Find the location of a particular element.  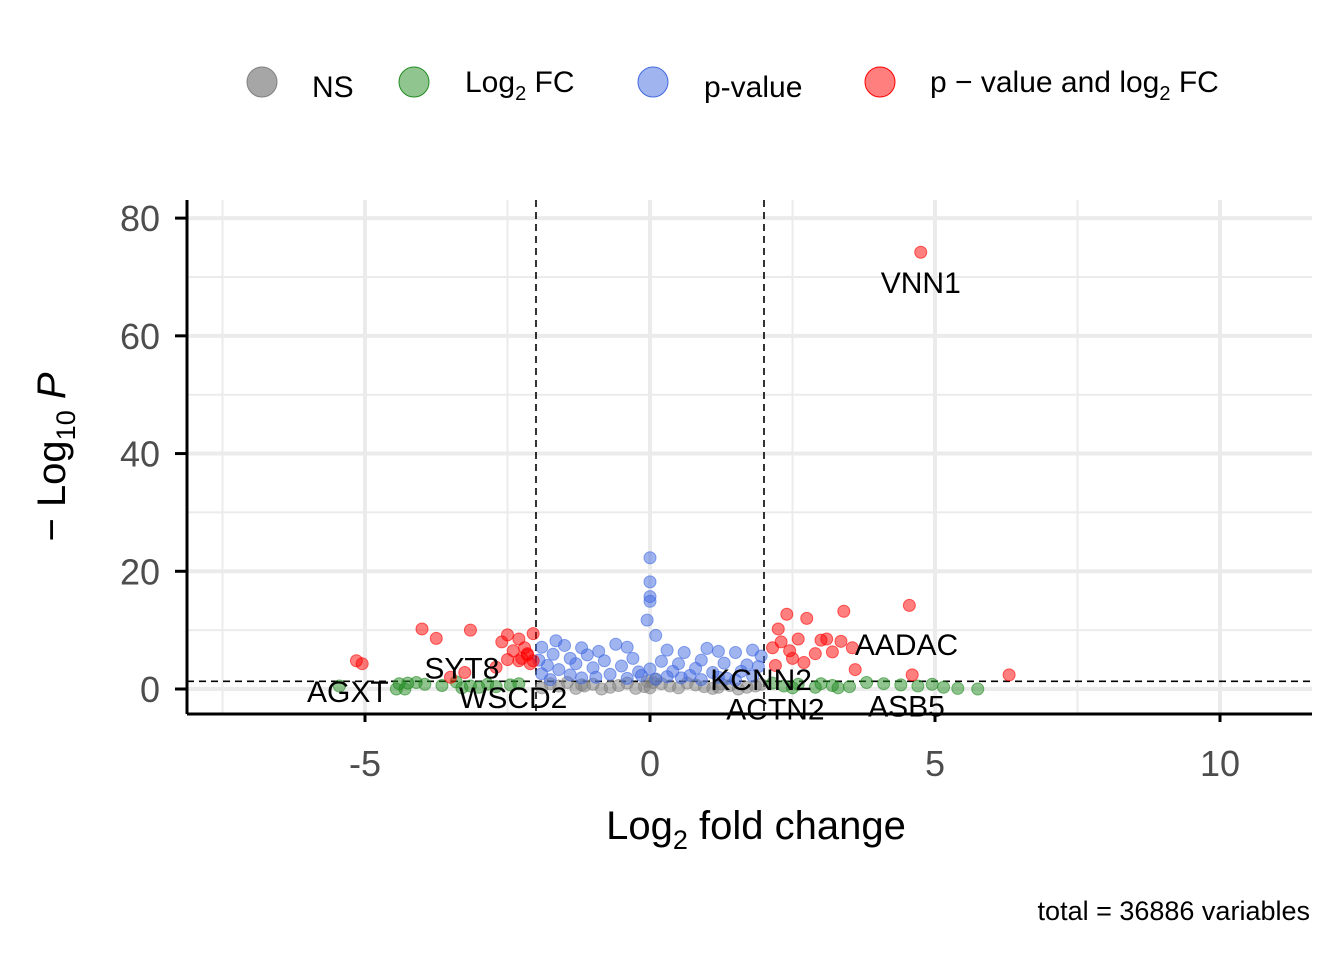

x-tick-label: -5 is located at coordinates (365, 763).